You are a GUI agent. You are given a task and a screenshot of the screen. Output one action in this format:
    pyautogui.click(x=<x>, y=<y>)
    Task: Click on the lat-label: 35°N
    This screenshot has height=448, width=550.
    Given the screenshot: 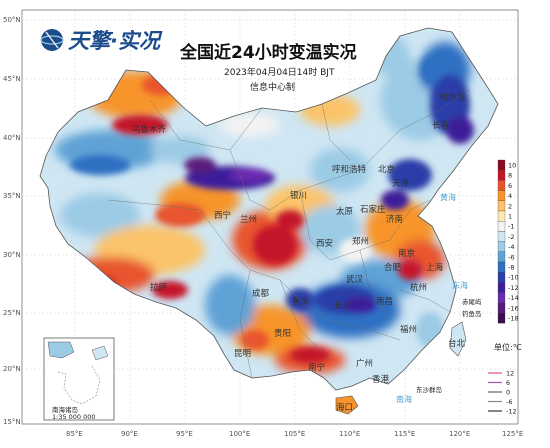 What is the action you would take?
    pyautogui.click(x=12, y=196)
    